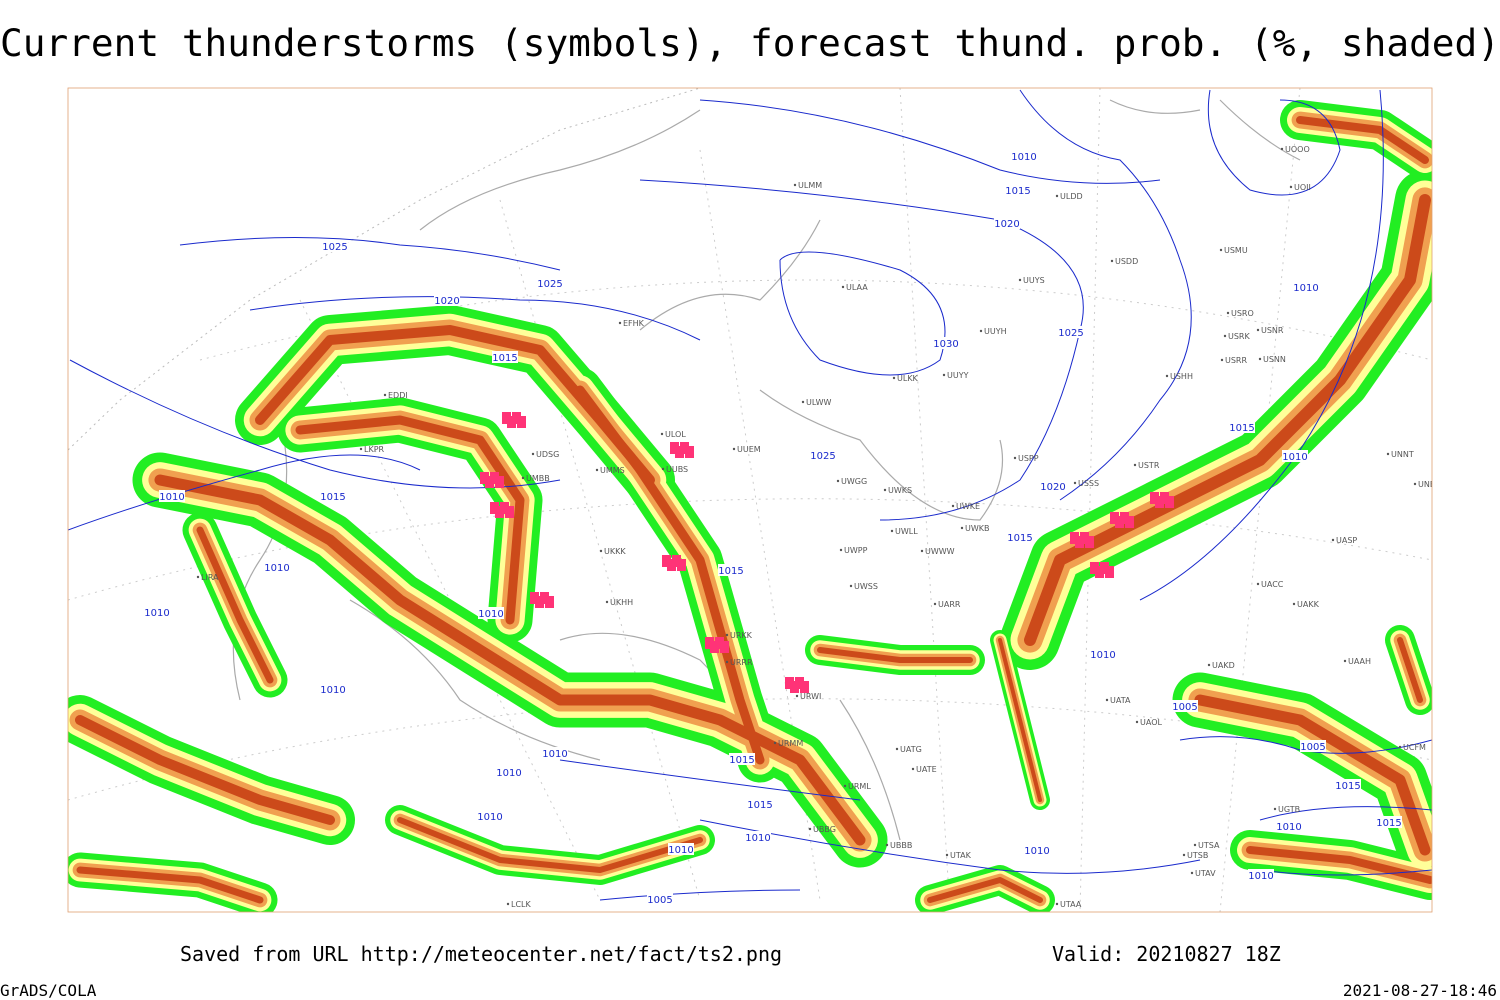 The height and width of the screenshot is (1000, 1500). I want to click on station-label: UMMS, so click(612, 470).